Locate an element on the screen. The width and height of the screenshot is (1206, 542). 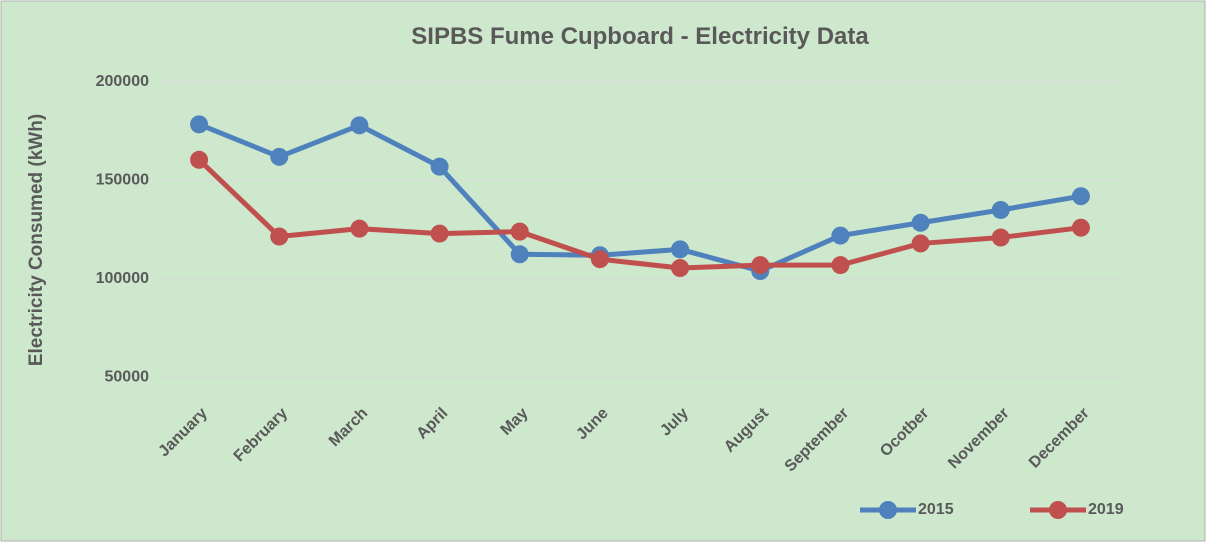
y-tick-label: 50000 is located at coordinates (127, 377).